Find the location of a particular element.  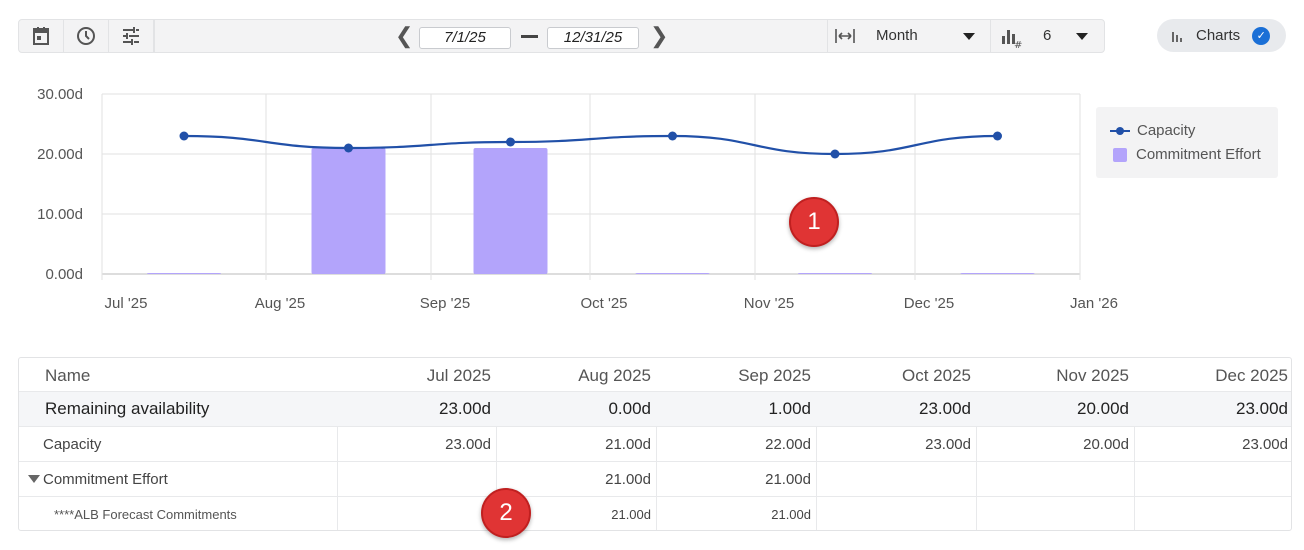

settings-button is located at coordinates (131, 36).